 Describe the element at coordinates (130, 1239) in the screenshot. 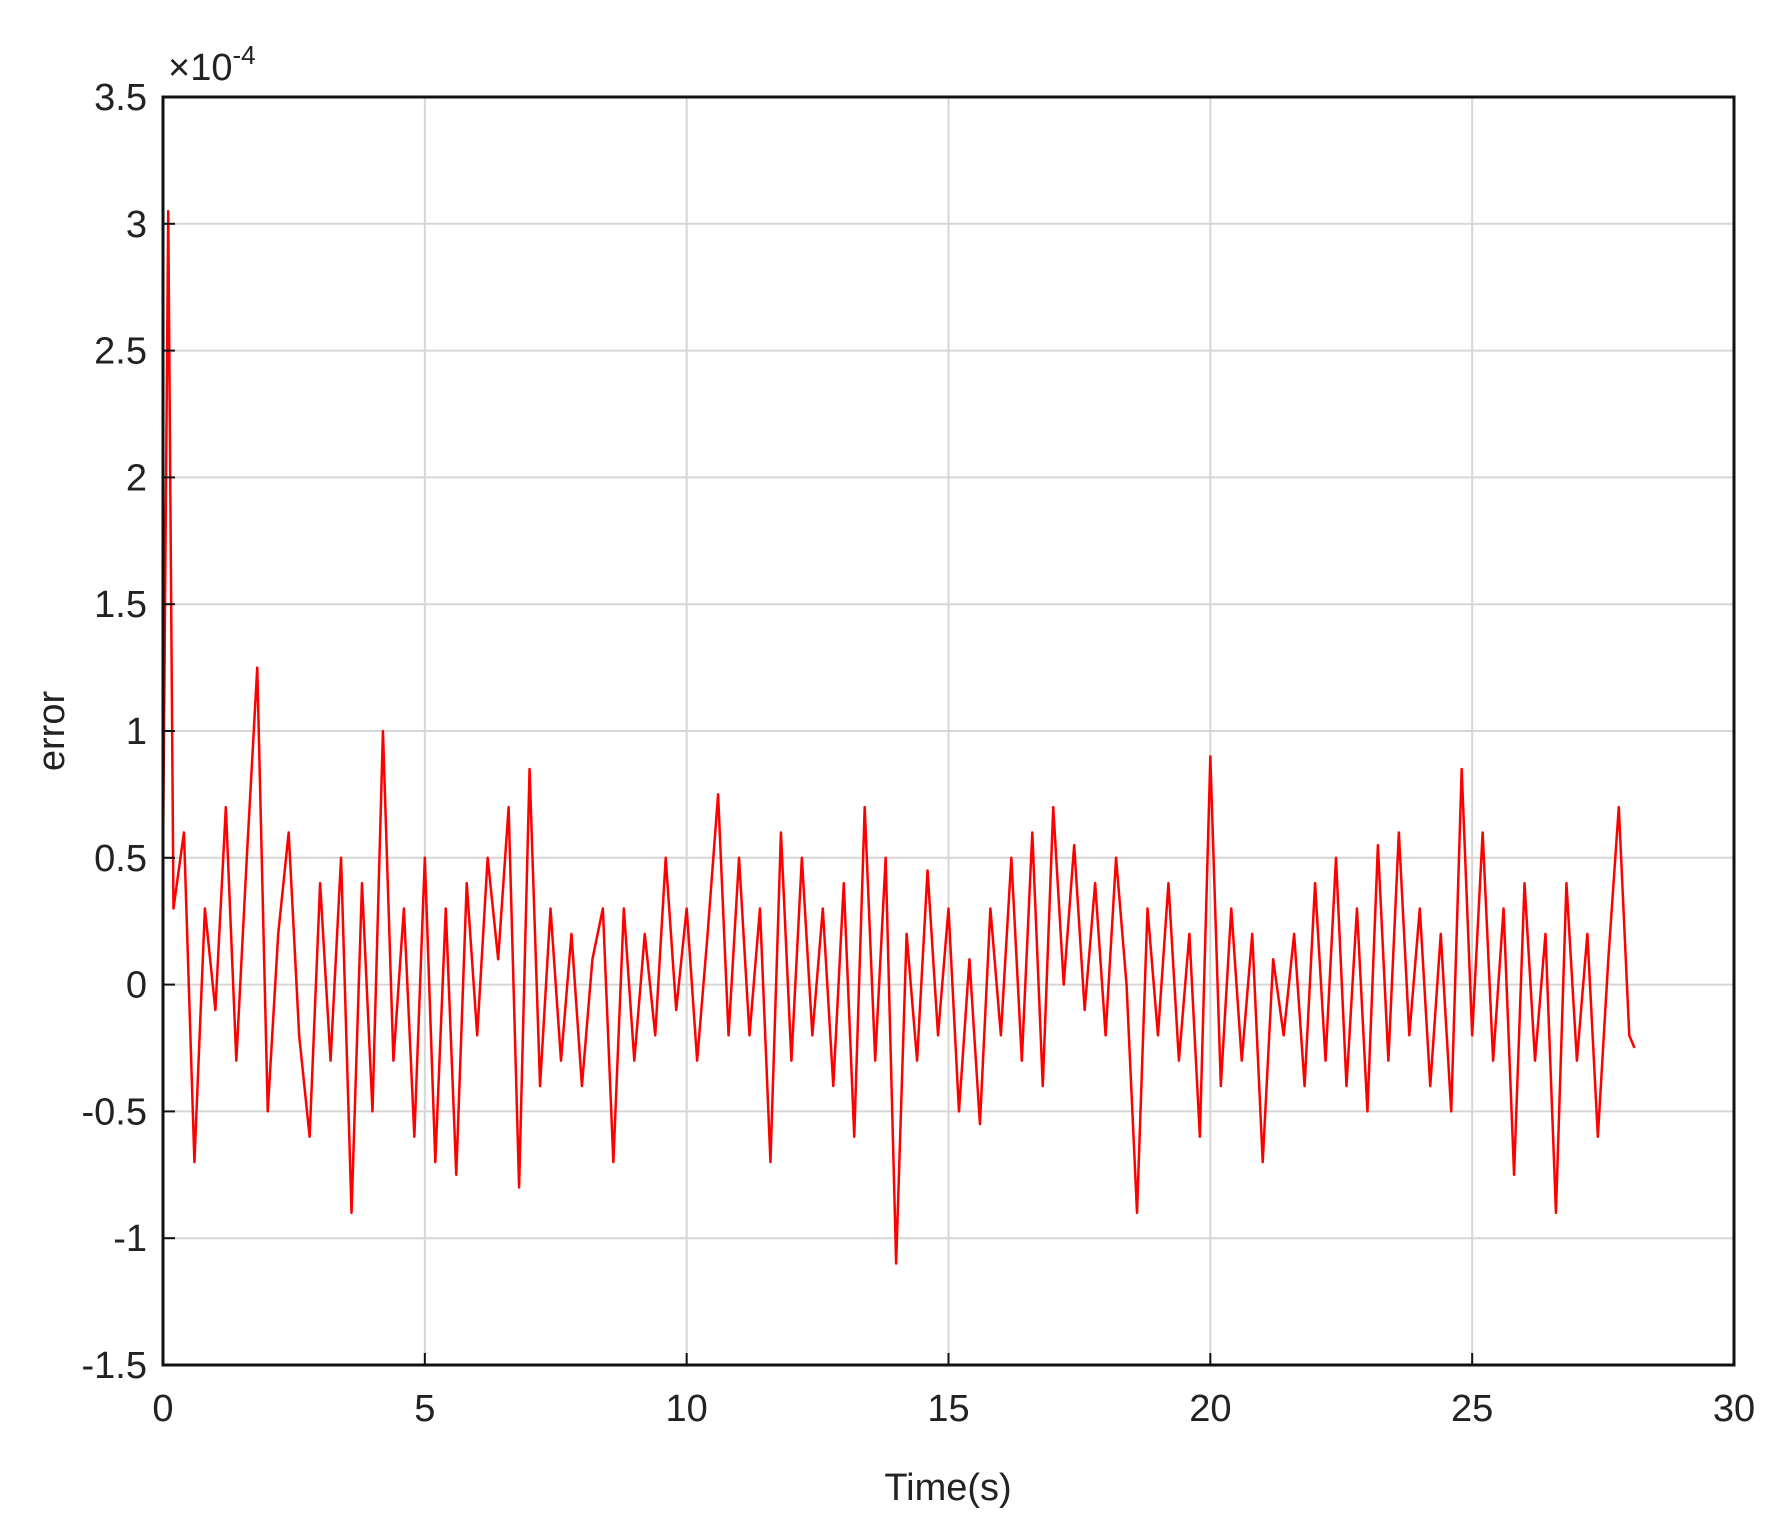

I see `y-tick-label: -1` at that location.